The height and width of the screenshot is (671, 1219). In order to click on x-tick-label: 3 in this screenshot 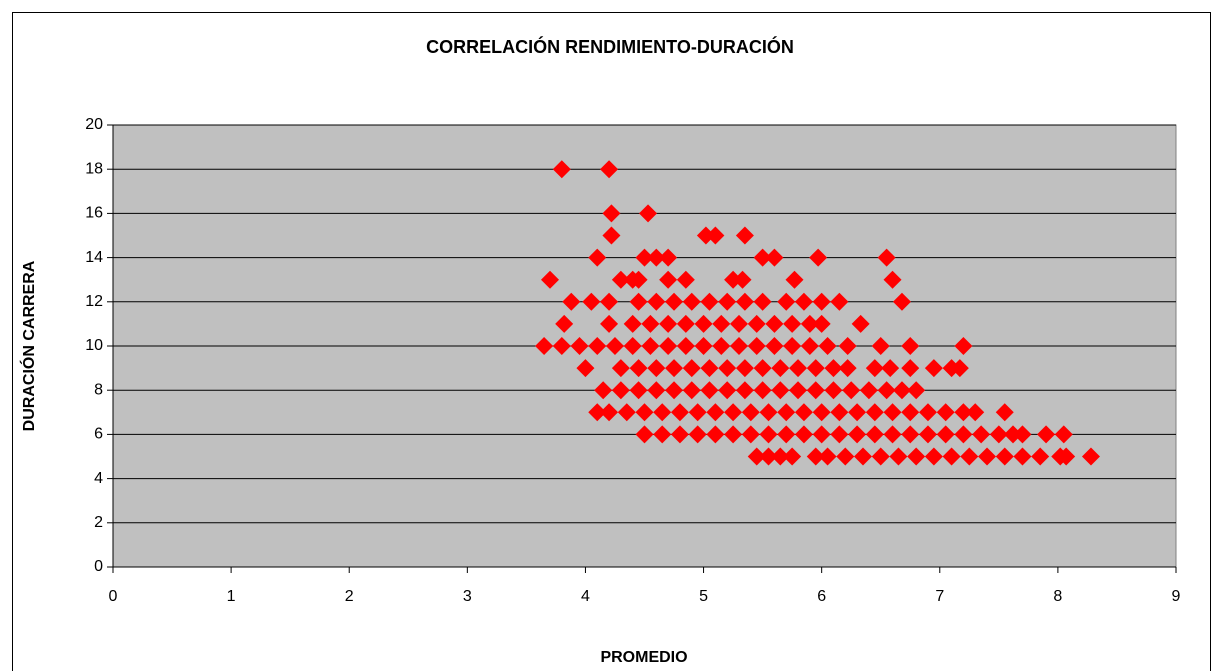, I will do `click(467, 596)`.